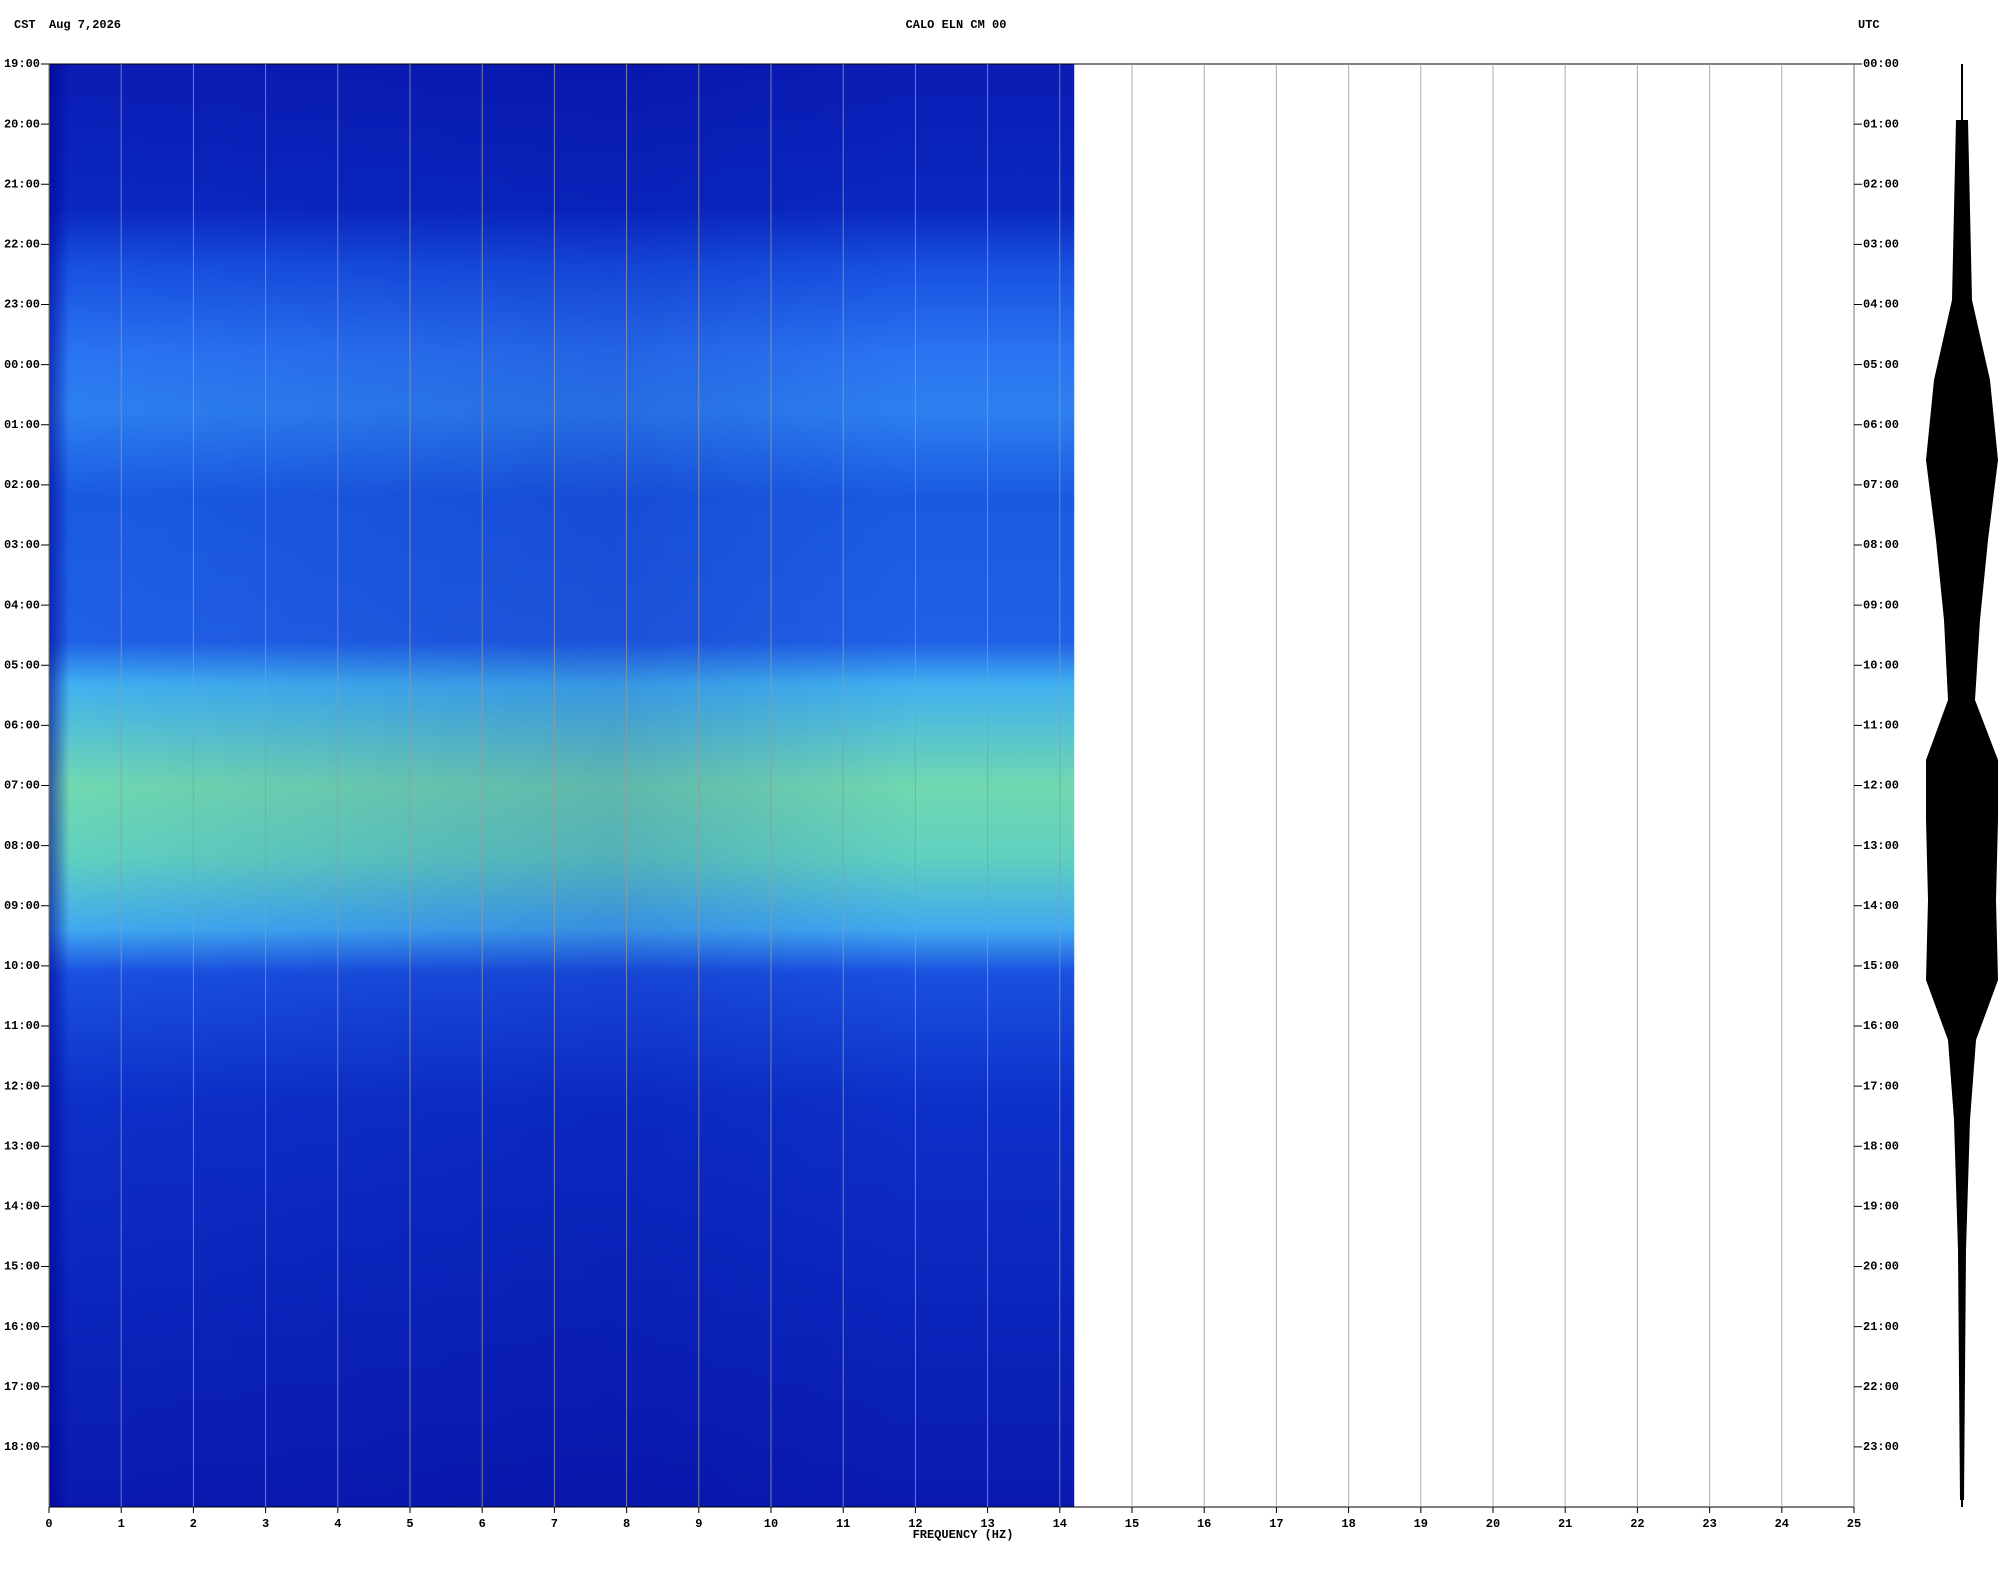 The image size is (2002, 1584). I want to click on y2-tick-label: 16:00, so click(1881, 1026).